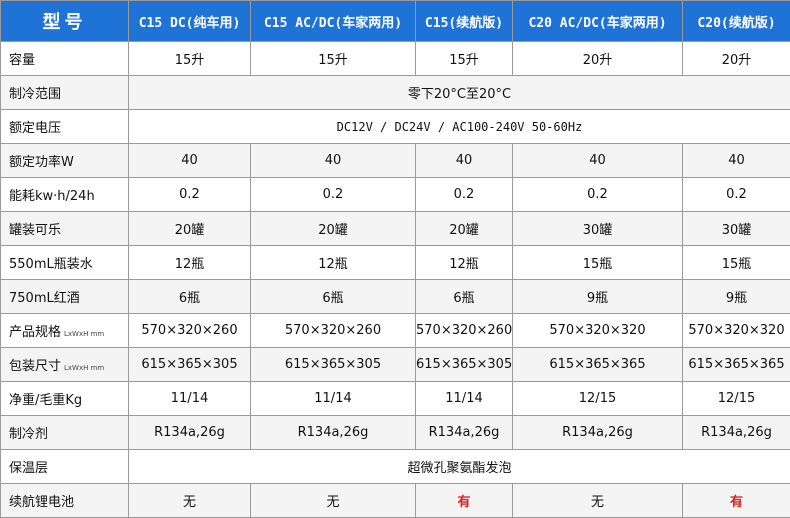 The height and width of the screenshot is (518, 790). I want to click on table-row: 保温层 超微孔聚氨酯发泡, so click(395, 467).